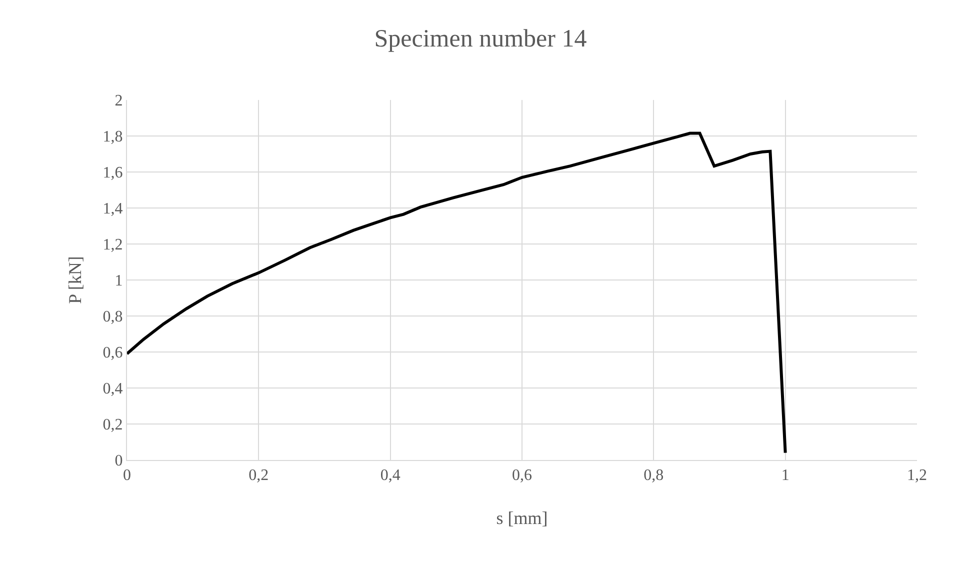 This screenshot has height=575, width=961. Describe the element at coordinates (112, 389) in the screenshot. I see `y-tick-label: 0,4` at that location.